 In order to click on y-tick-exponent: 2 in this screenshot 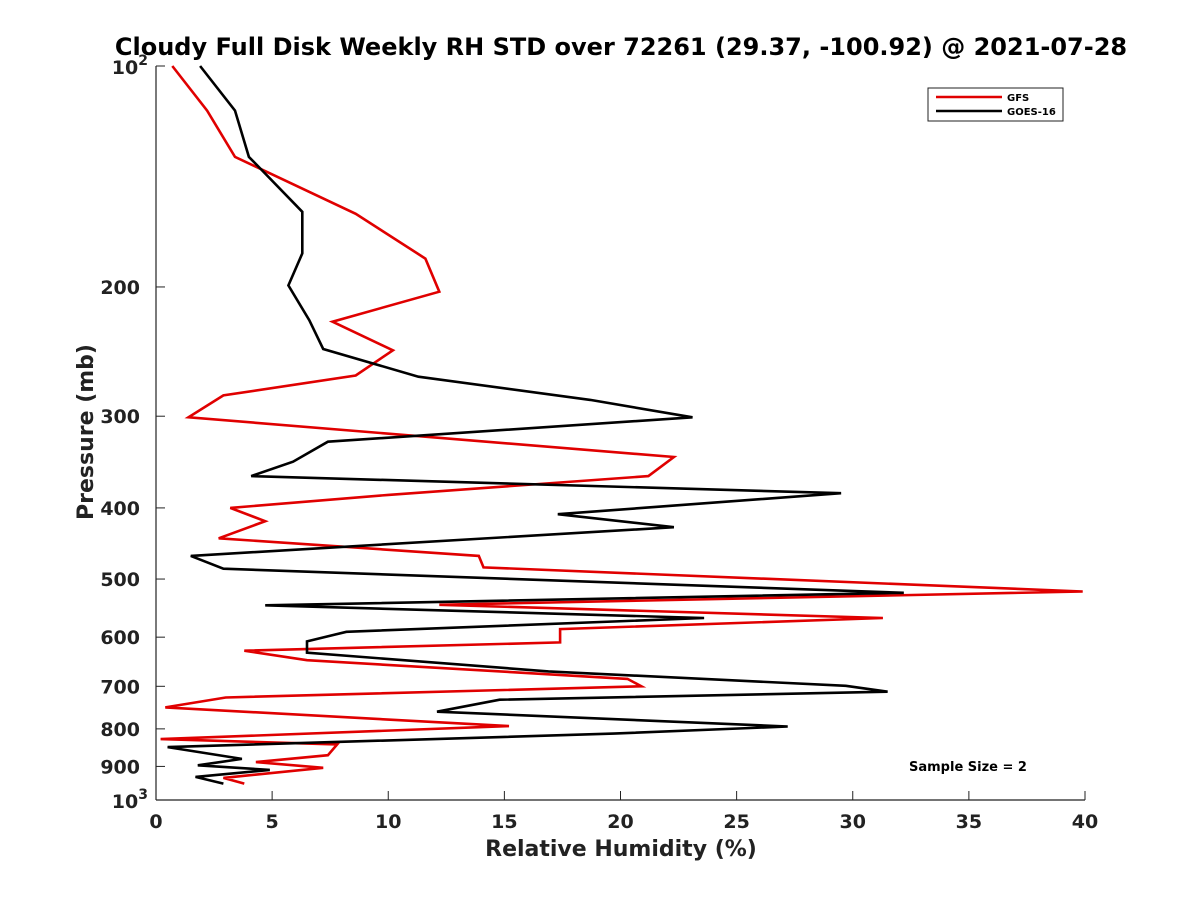, I will do `click(143, 61)`.